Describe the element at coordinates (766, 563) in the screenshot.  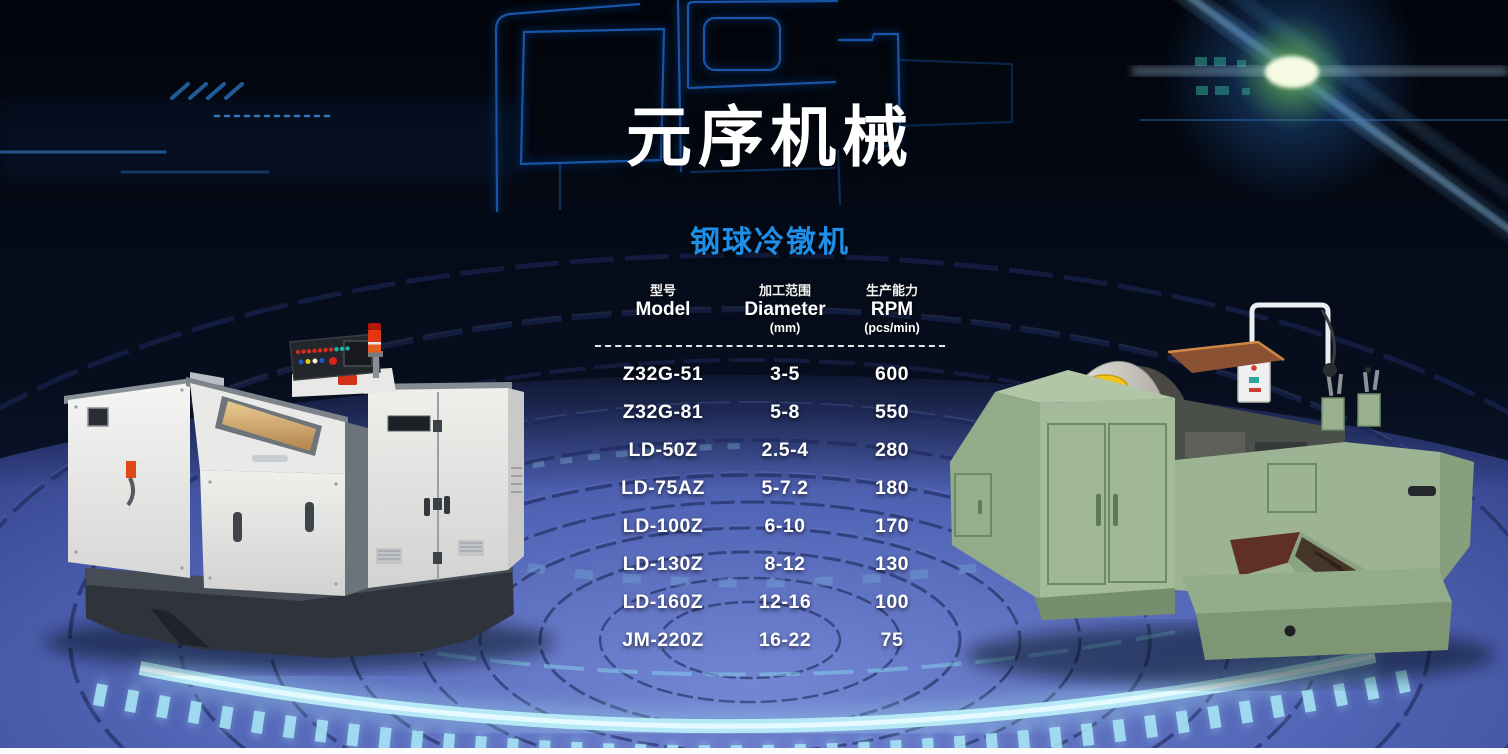
I see `table-row: LD-130Z 8-12 130` at that location.